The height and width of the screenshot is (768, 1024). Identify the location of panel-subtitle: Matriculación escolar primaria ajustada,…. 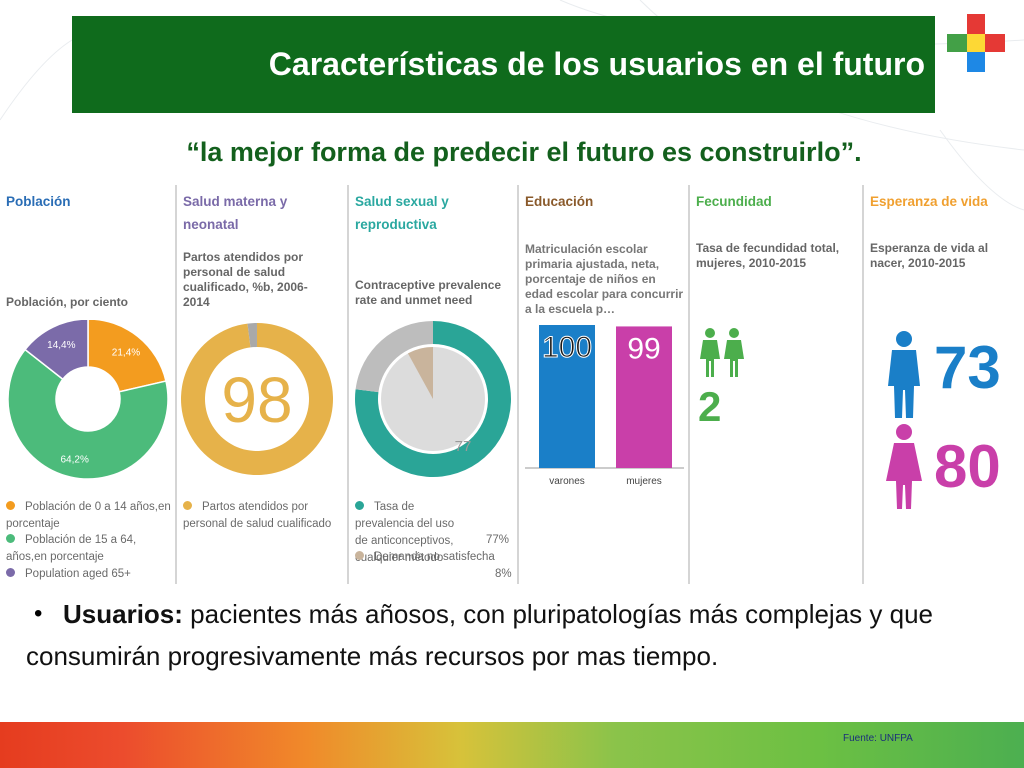
(604, 279).